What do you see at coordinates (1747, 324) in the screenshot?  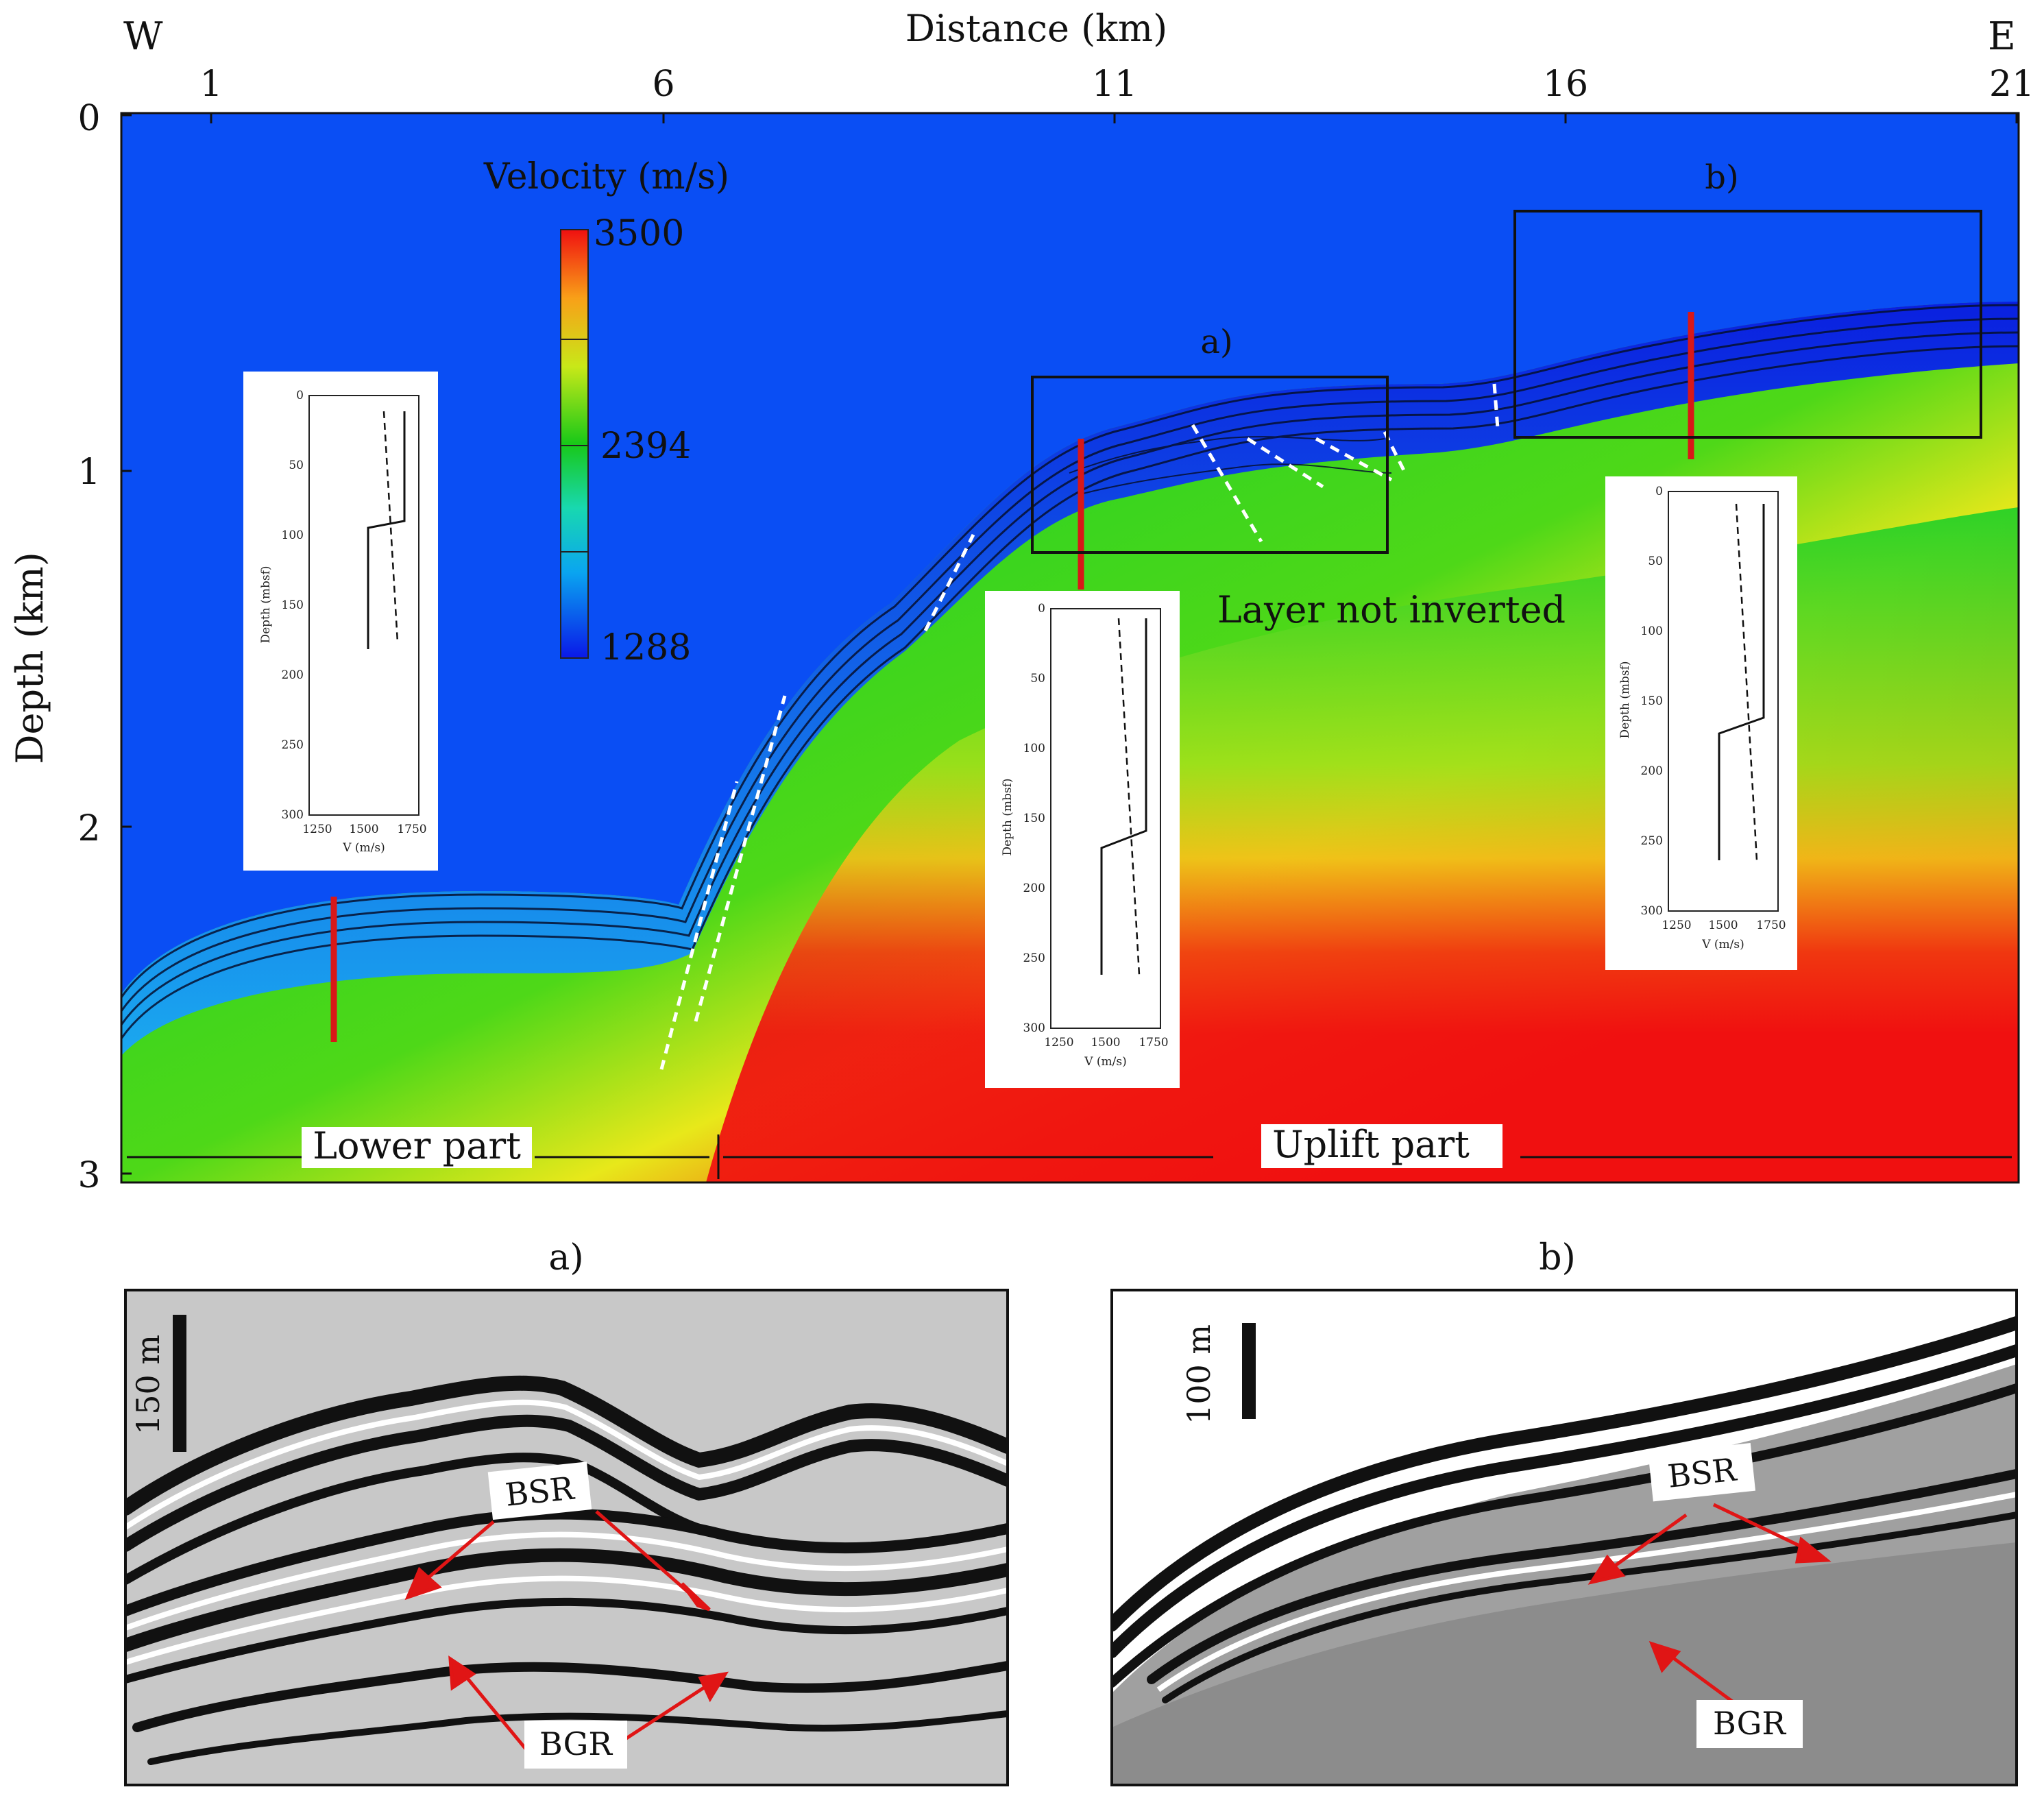 I see `zoom-box-b` at bounding box center [1747, 324].